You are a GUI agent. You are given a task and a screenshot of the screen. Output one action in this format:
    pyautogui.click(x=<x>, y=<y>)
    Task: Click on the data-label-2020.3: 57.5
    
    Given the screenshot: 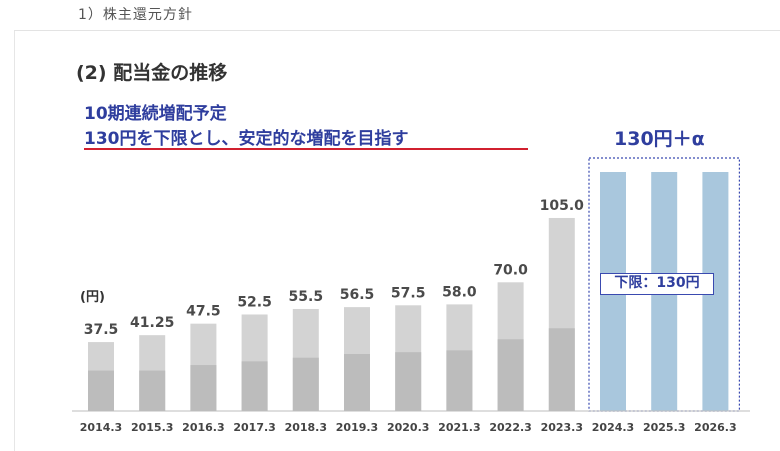 What is the action you would take?
    pyautogui.click(x=408, y=293)
    